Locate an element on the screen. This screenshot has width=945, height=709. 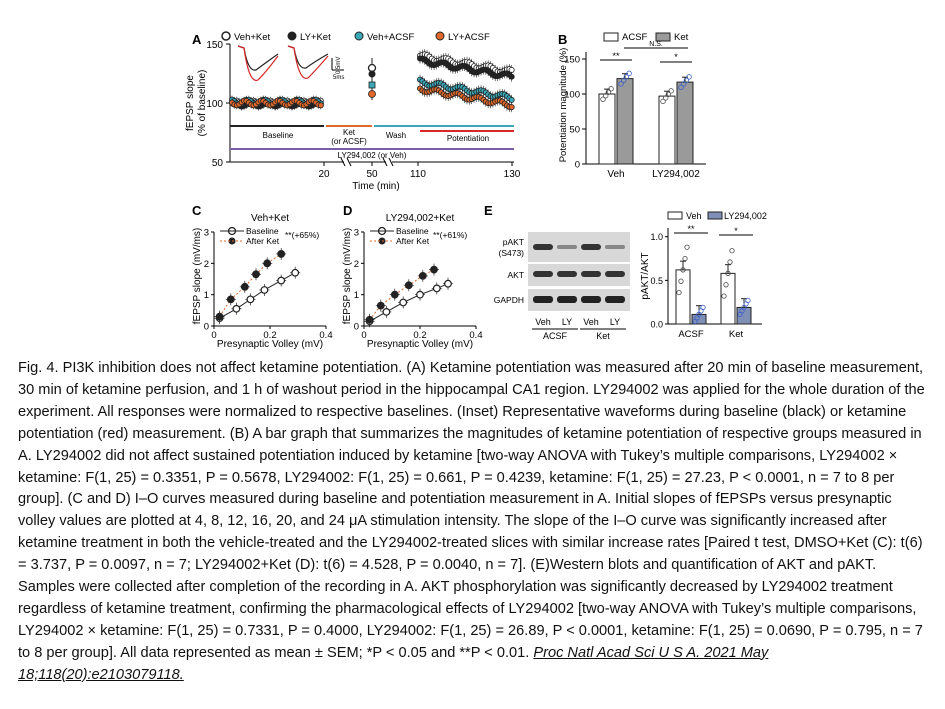
panel-c-ytick-label: 2 is located at coordinates (206, 264).